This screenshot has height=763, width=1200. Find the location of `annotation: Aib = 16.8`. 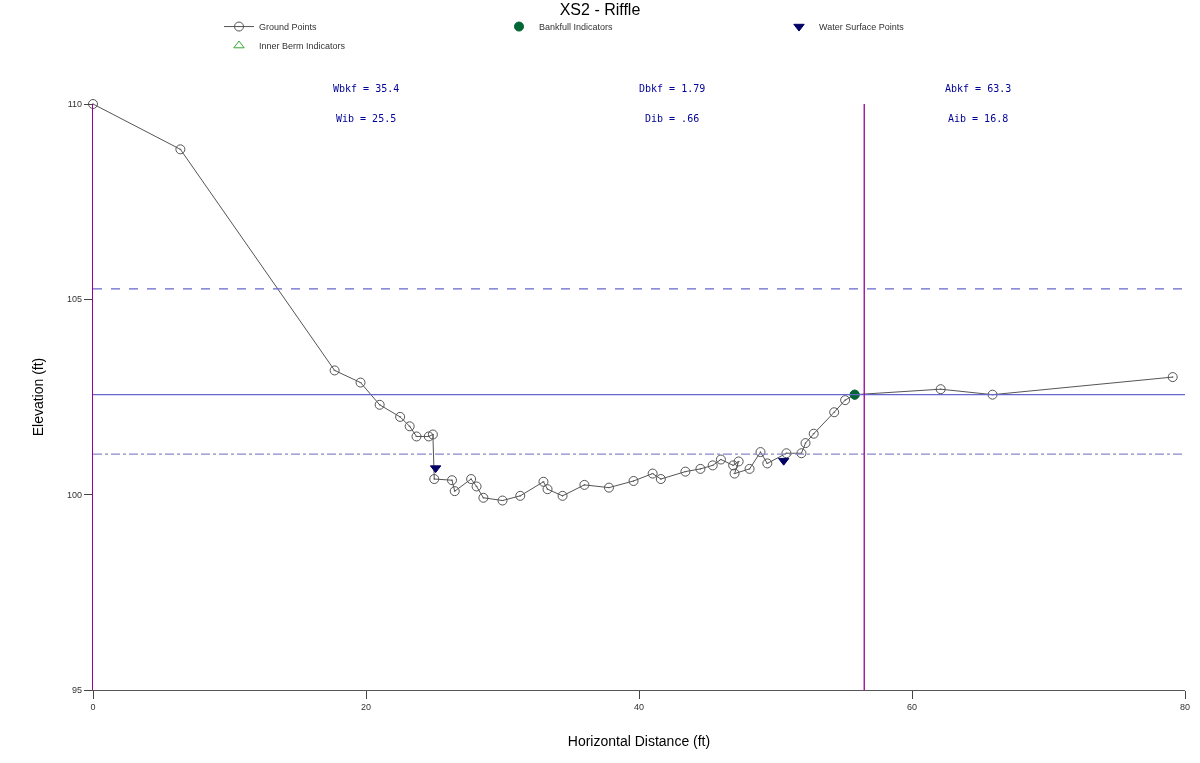

annotation: Aib = 16.8 is located at coordinates (978, 118).